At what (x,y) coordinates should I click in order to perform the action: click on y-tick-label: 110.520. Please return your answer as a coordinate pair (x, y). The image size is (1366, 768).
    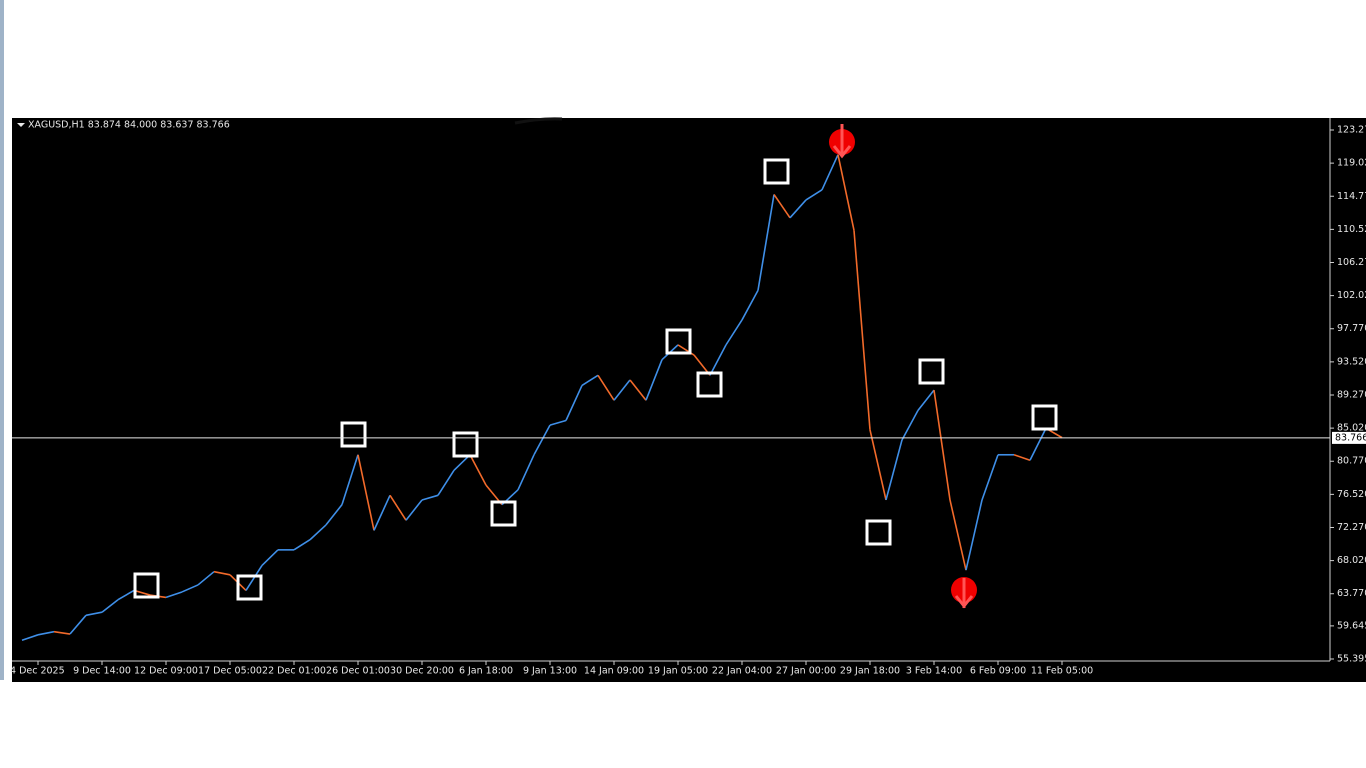
    Looking at the image, I should click on (1351, 229).